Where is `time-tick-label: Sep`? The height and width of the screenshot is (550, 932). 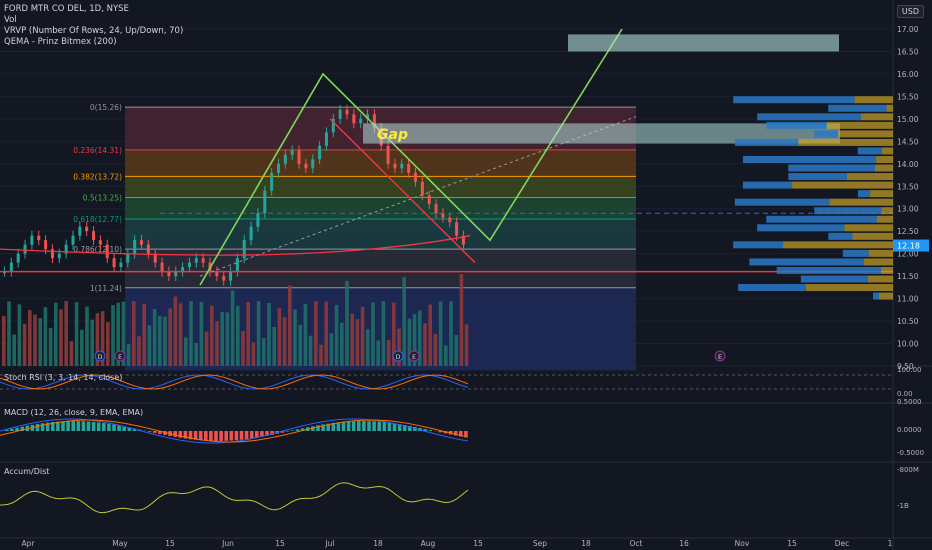 time-tick-label: Sep is located at coordinates (540, 543).